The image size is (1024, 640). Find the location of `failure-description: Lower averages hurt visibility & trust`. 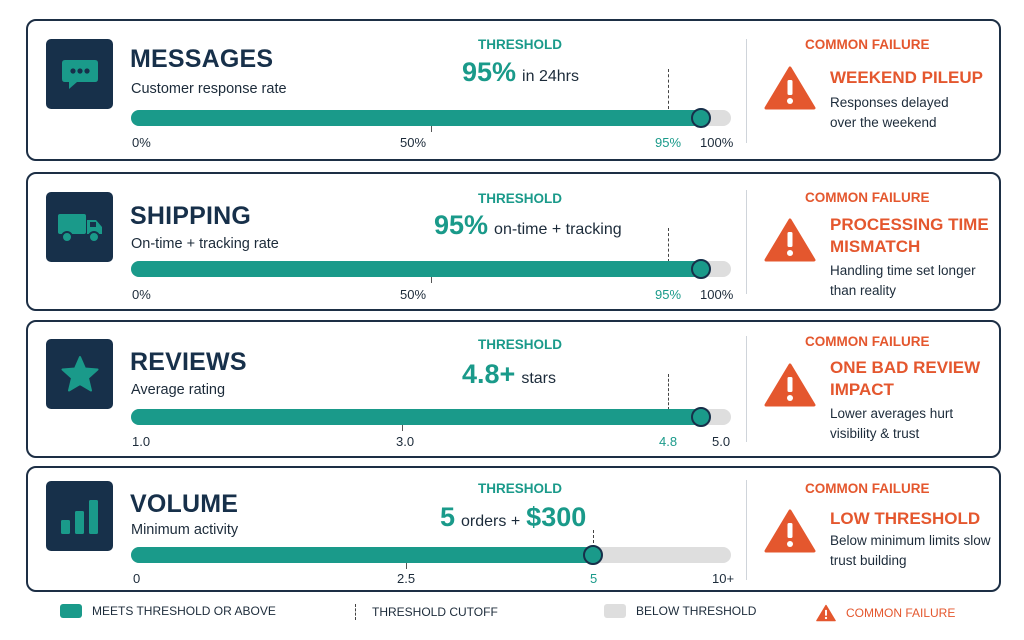

failure-description: Lower averages hurt visibility & trust is located at coordinates (892, 423).